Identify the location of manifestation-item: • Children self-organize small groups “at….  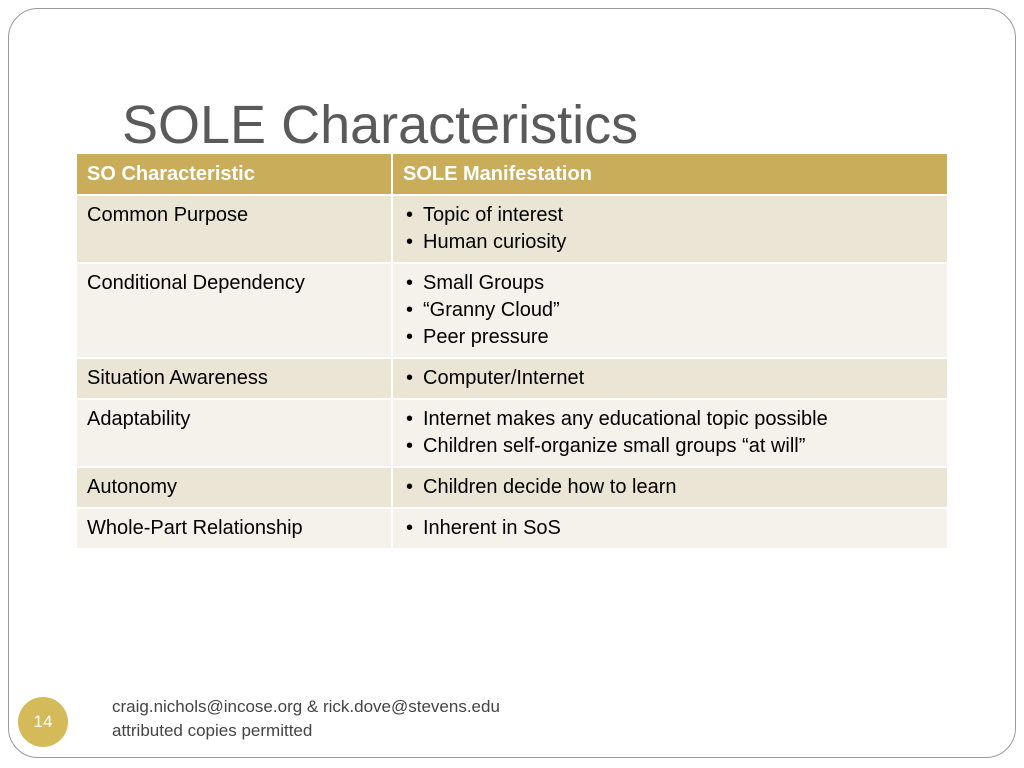
(670, 446).